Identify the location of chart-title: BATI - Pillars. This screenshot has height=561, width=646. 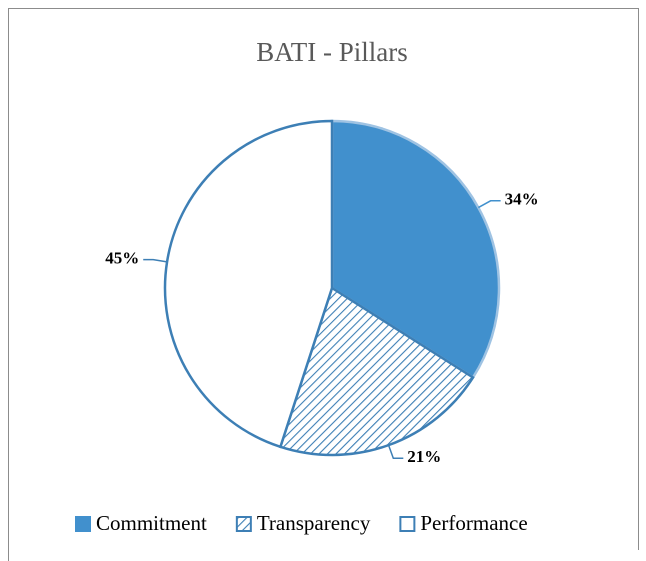
(332, 52).